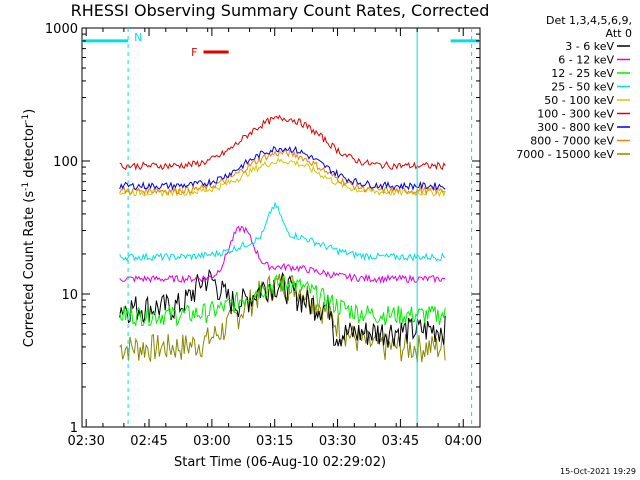  Describe the element at coordinates (463, 441) in the screenshot. I see `x-tick-label: 04:00` at that location.